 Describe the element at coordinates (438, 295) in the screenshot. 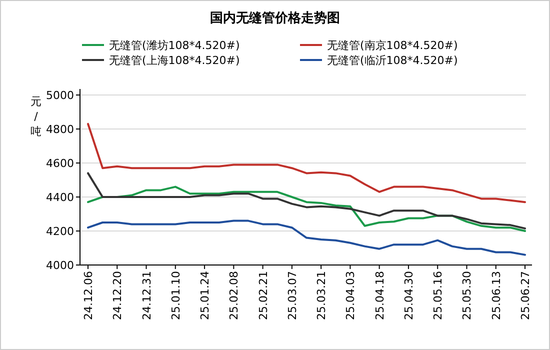

I see `x-tick-label: 25.05.16` at that location.